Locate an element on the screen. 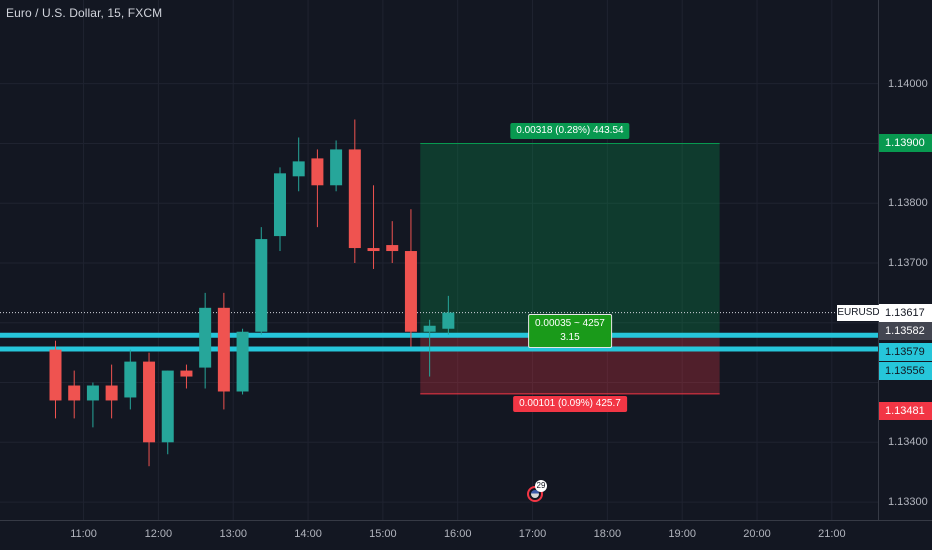 The height and width of the screenshot is (550, 932). time-tick-label: 20:00 is located at coordinates (757, 534).